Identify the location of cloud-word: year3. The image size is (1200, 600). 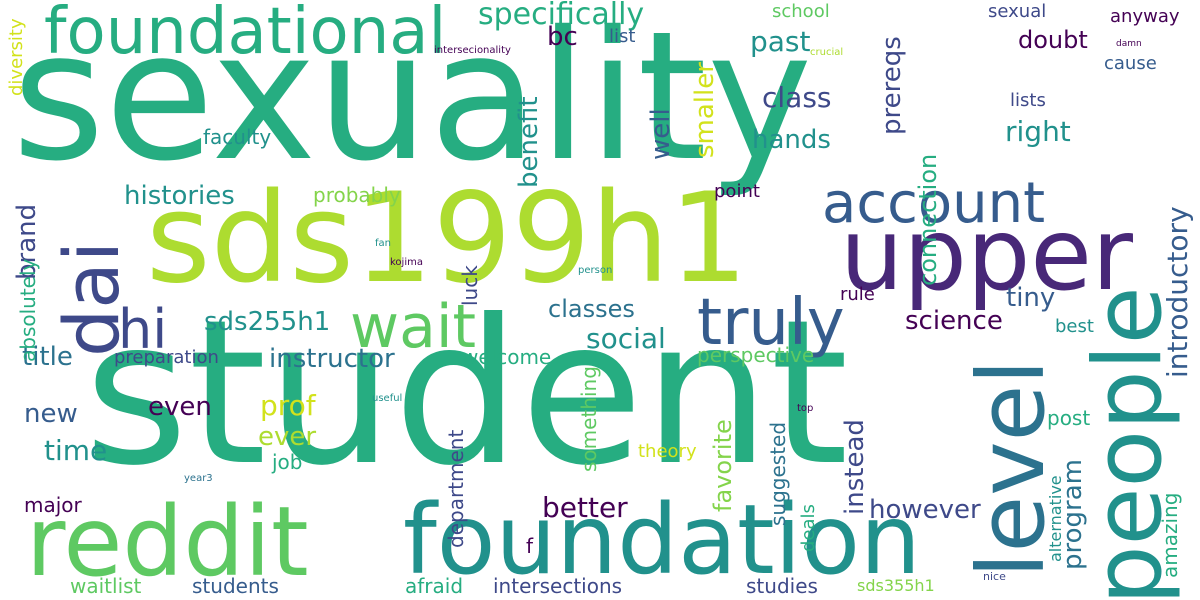
(198, 478).